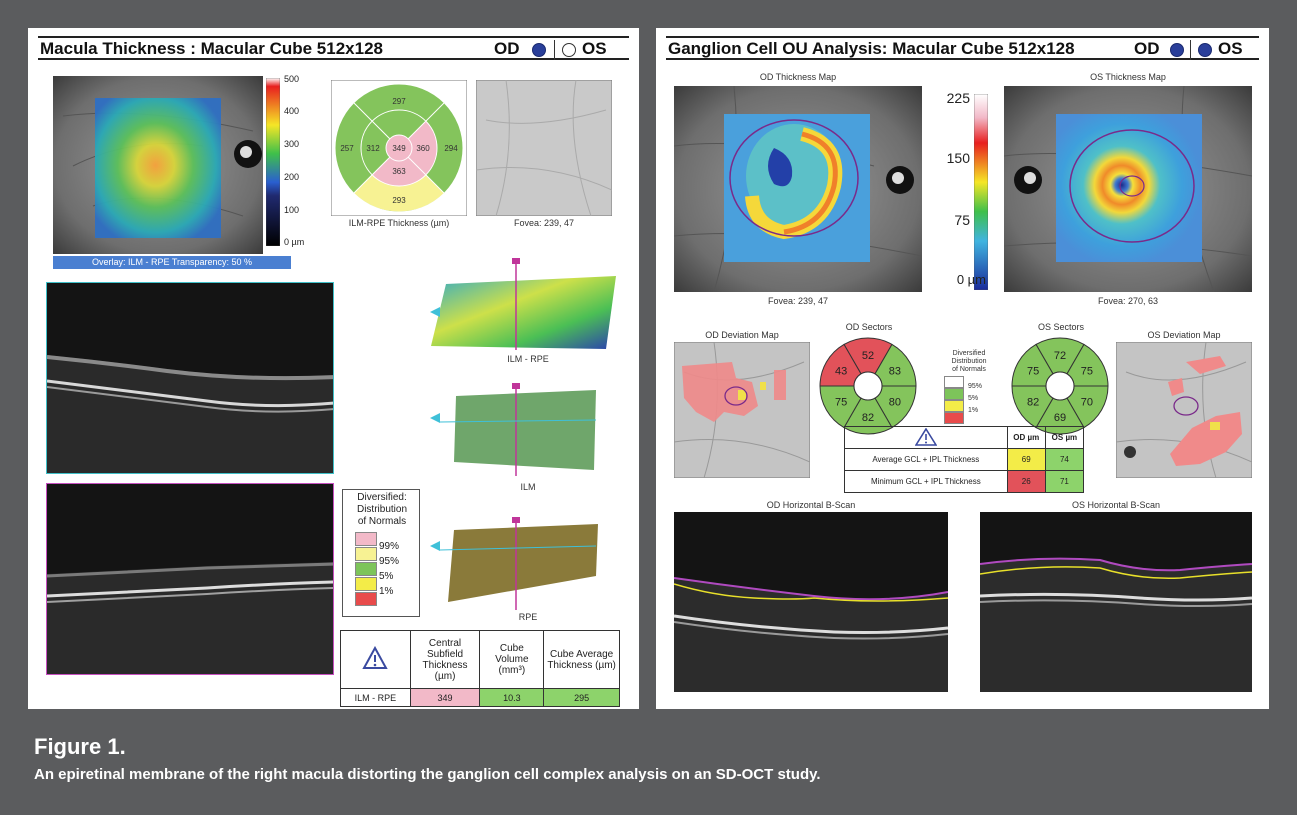 Image resolution: width=1297 pixels, height=815 pixels. Describe the element at coordinates (969, 361) in the screenshot. I see `right-legend-title-2: Distribution` at that location.